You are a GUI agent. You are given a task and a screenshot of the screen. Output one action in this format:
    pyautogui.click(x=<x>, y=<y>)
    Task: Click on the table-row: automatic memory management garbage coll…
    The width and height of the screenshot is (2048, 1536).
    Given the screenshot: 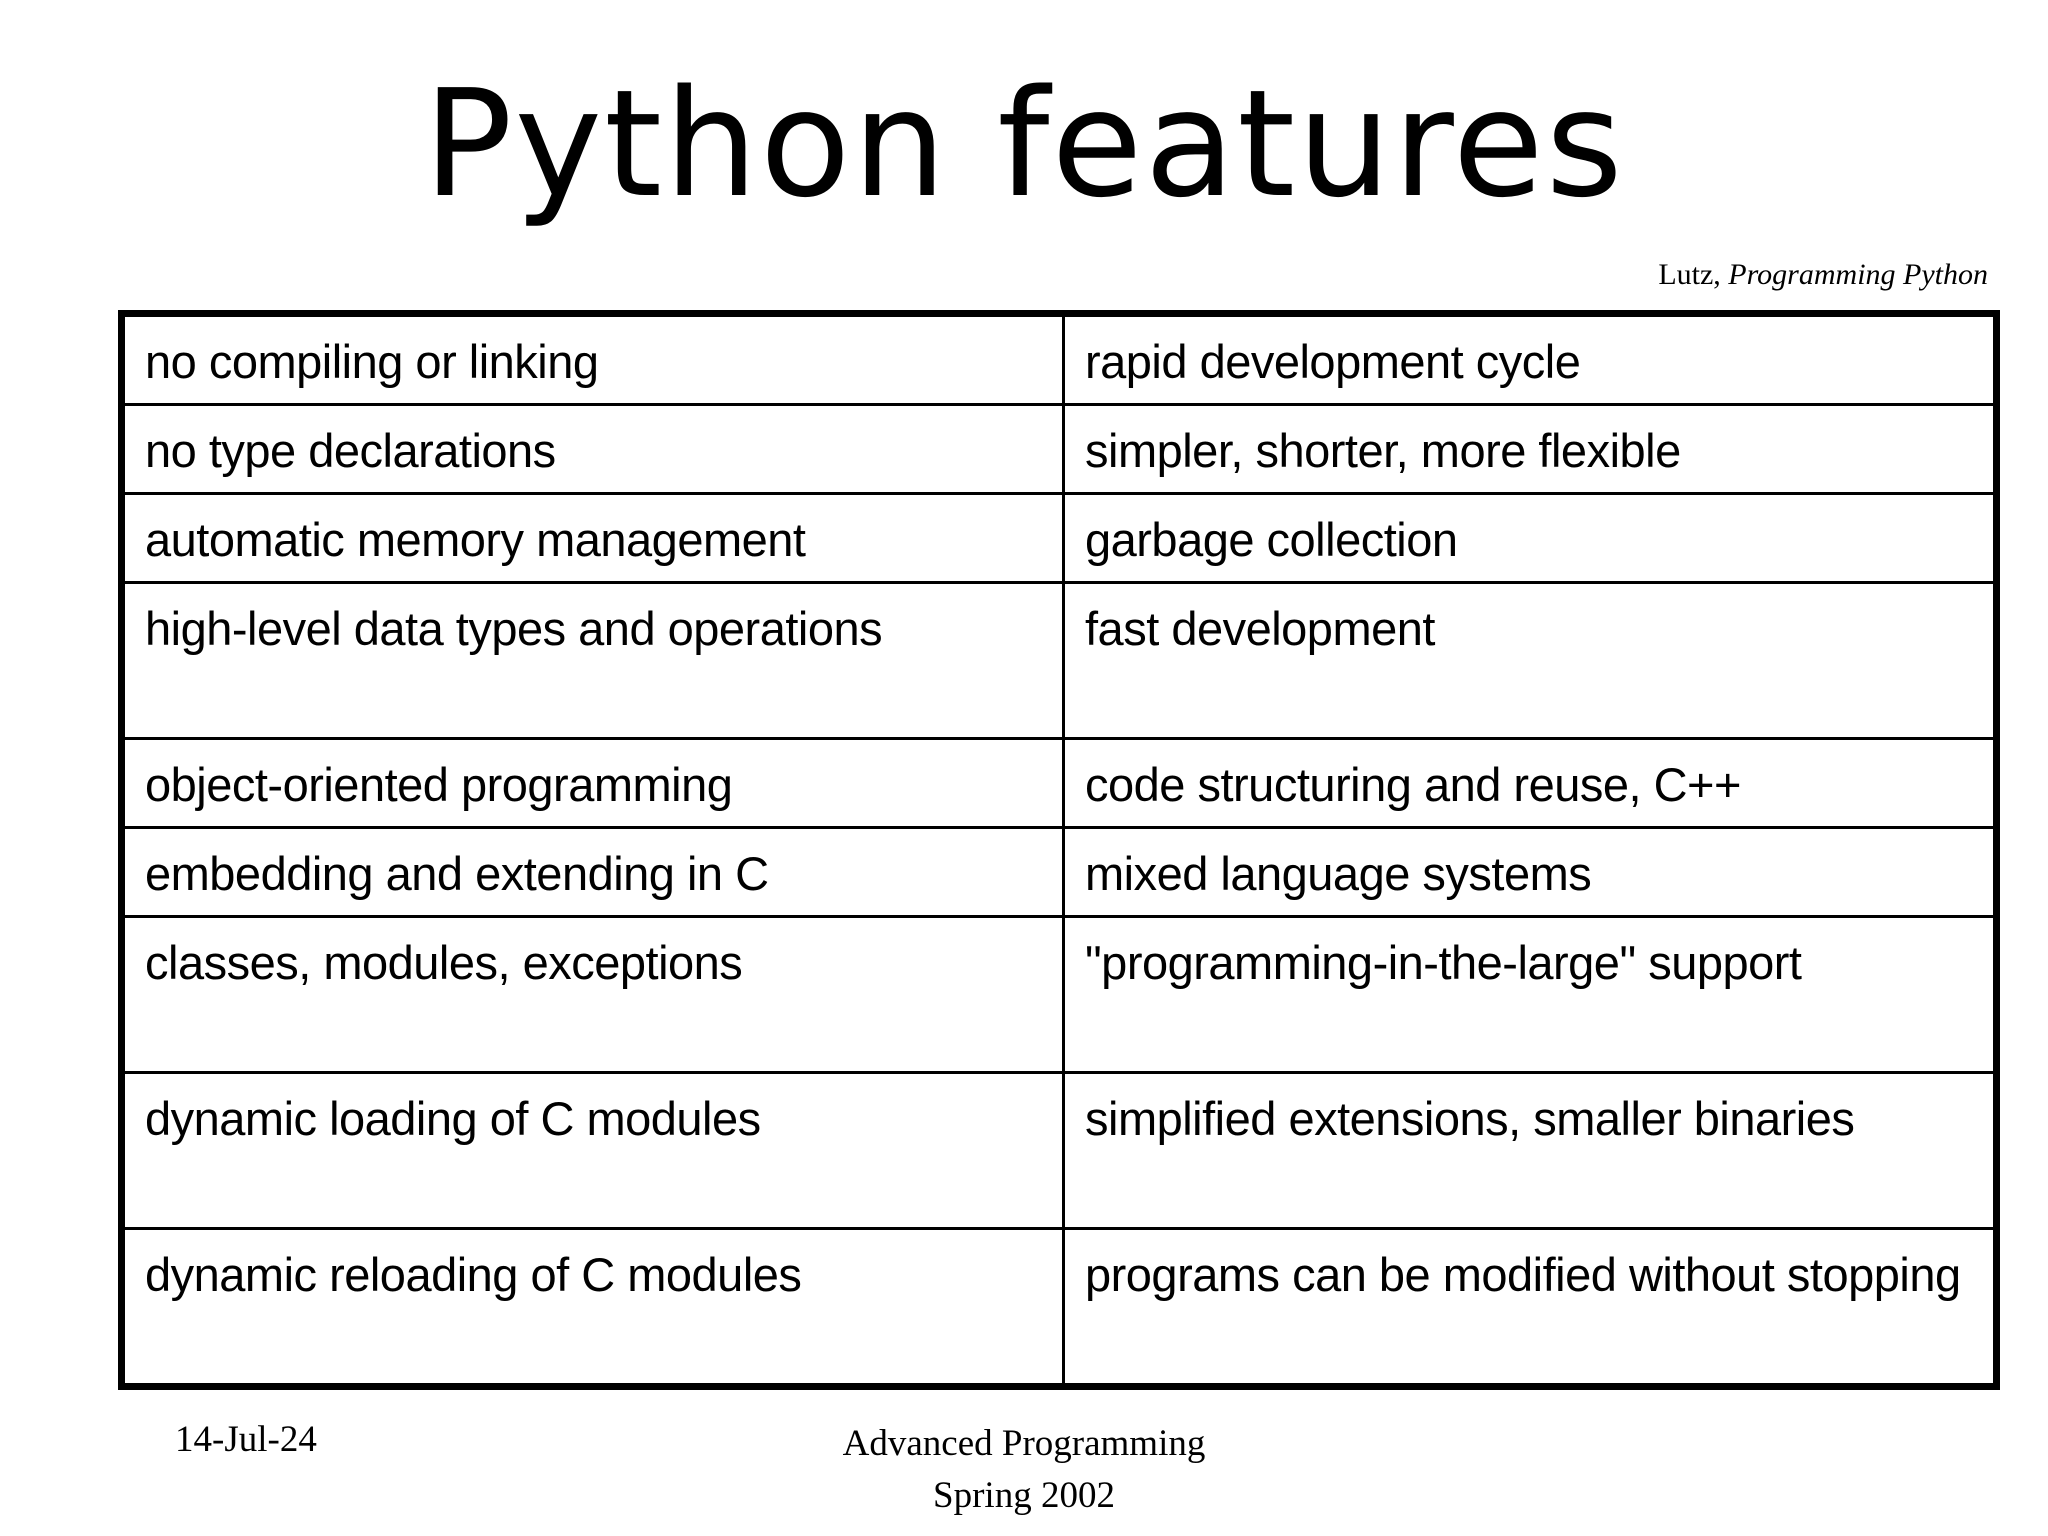 What is the action you would take?
    pyautogui.click(x=1059, y=538)
    